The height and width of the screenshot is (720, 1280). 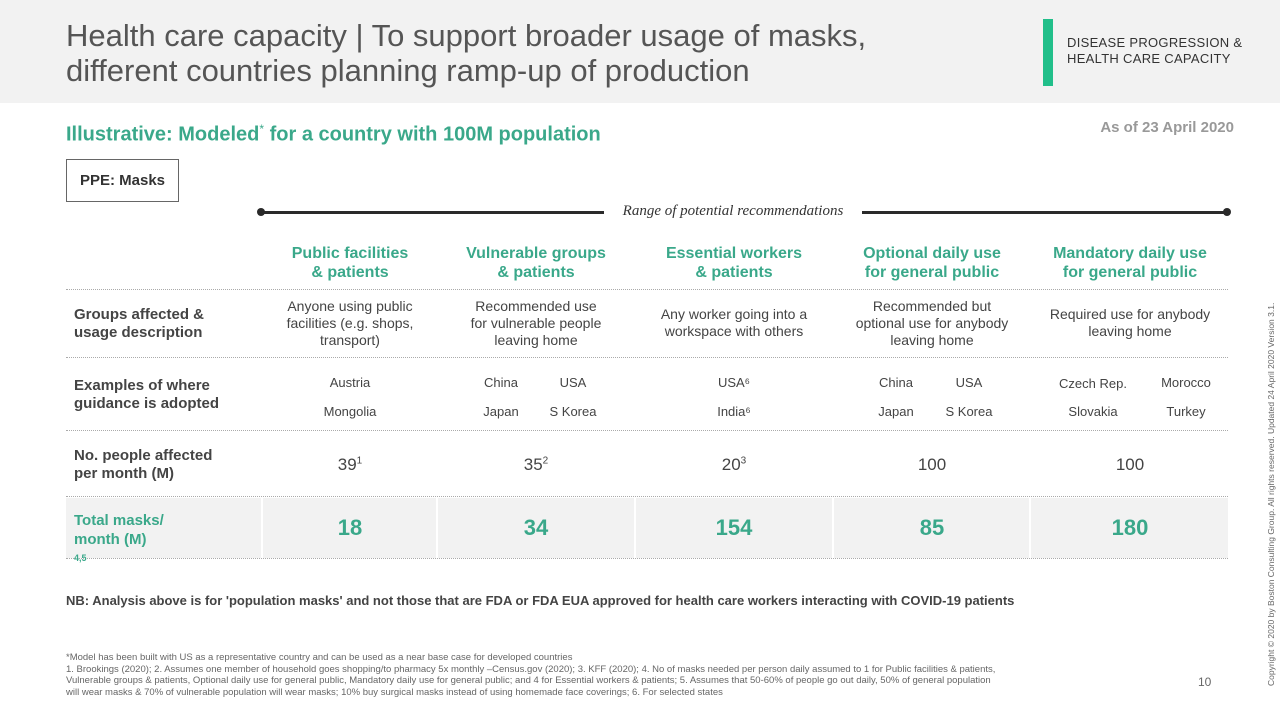 What do you see at coordinates (536, 263) in the screenshot?
I see `column-header-vulnerable-groups: Vulnerable groups & patients` at bounding box center [536, 263].